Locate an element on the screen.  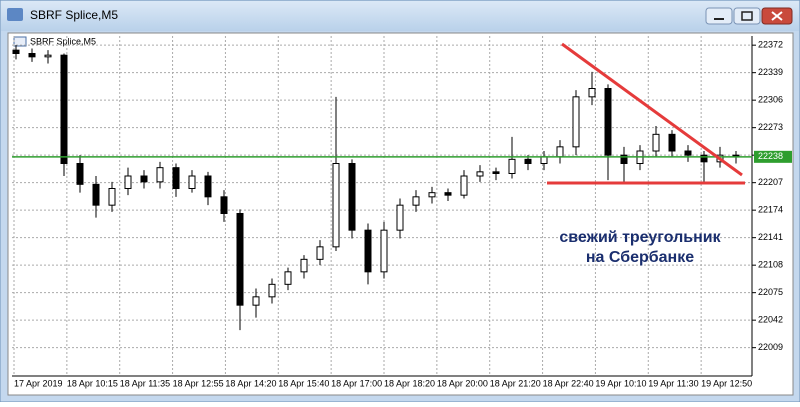
annotation: на Сбербанке is located at coordinates (640, 257).